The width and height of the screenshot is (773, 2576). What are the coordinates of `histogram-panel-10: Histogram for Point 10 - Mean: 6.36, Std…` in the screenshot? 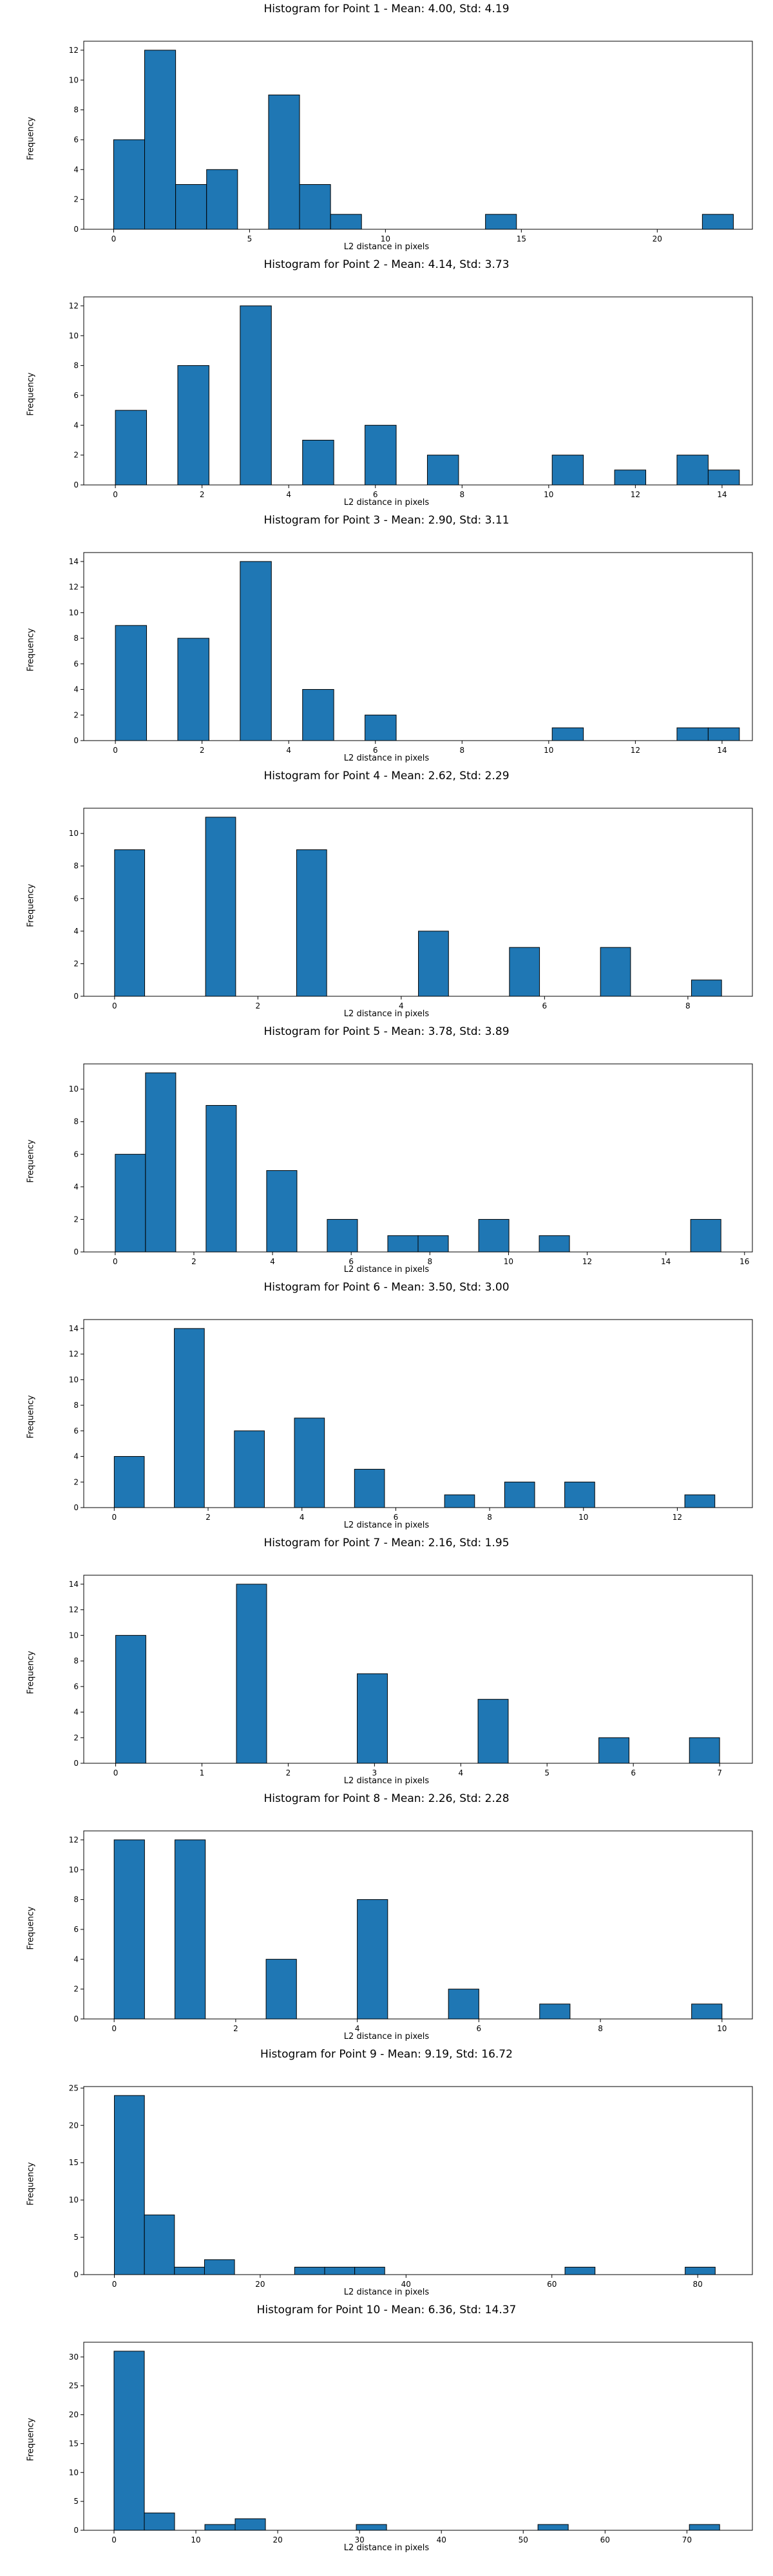 It's located at (386, 2428).